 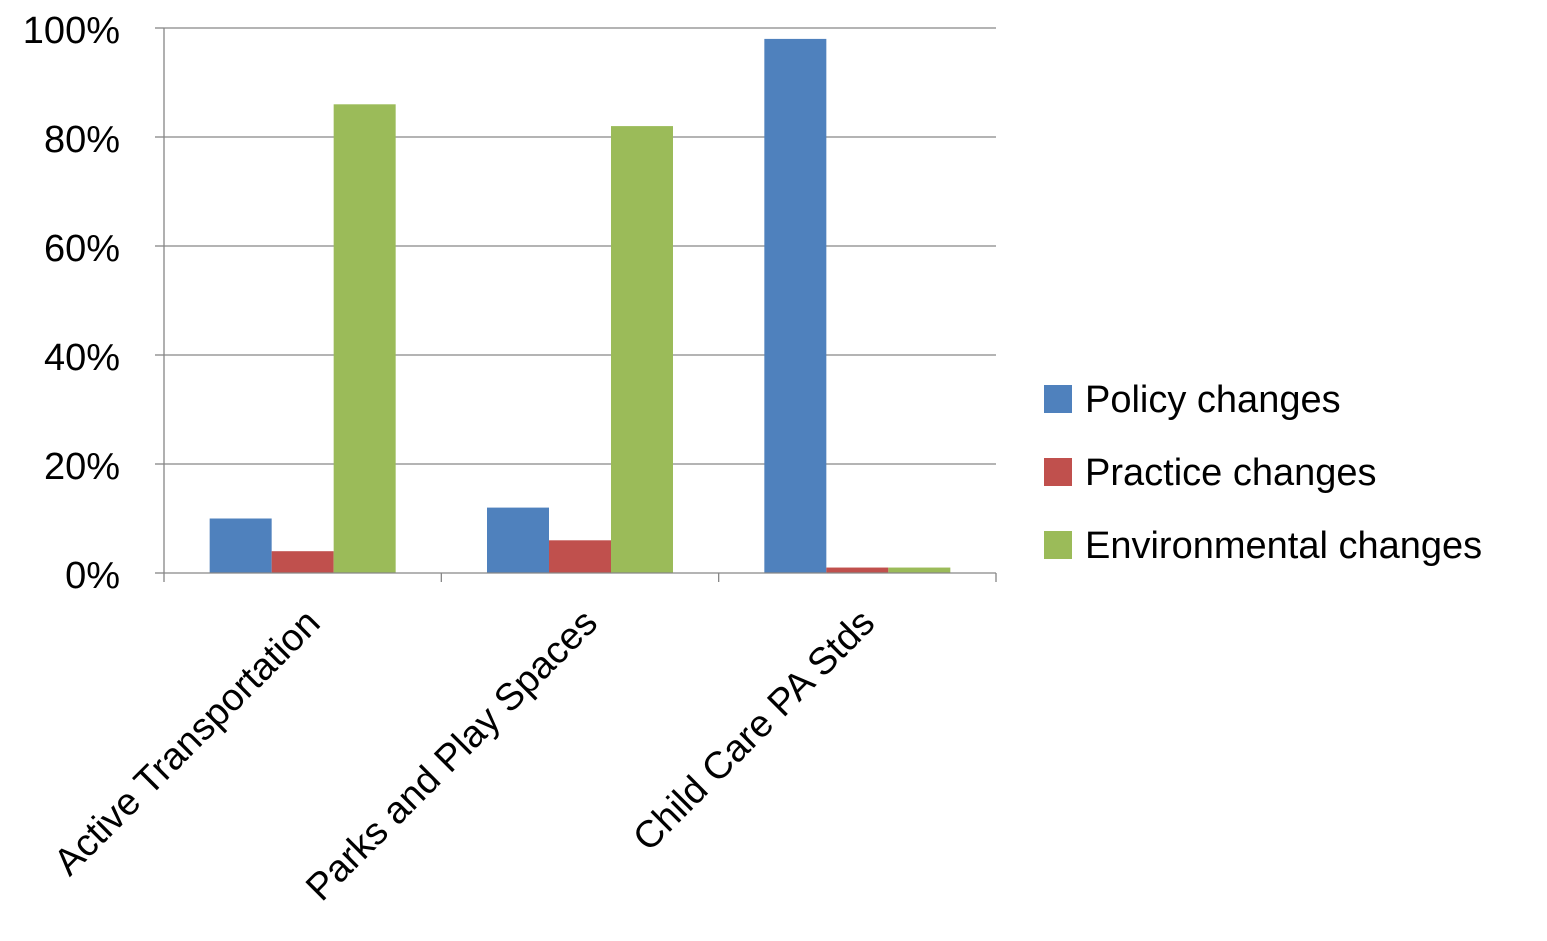 What do you see at coordinates (754, 731) in the screenshot?
I see `x-tick-label: Child Care PA Stds` at bounding box center [754, 731].